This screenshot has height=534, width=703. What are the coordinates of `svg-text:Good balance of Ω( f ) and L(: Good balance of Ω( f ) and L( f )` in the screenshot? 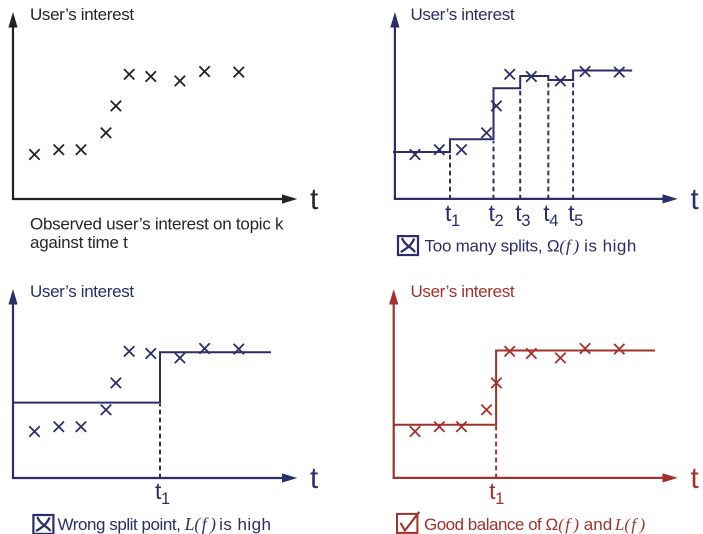 It's located at (535, 524).